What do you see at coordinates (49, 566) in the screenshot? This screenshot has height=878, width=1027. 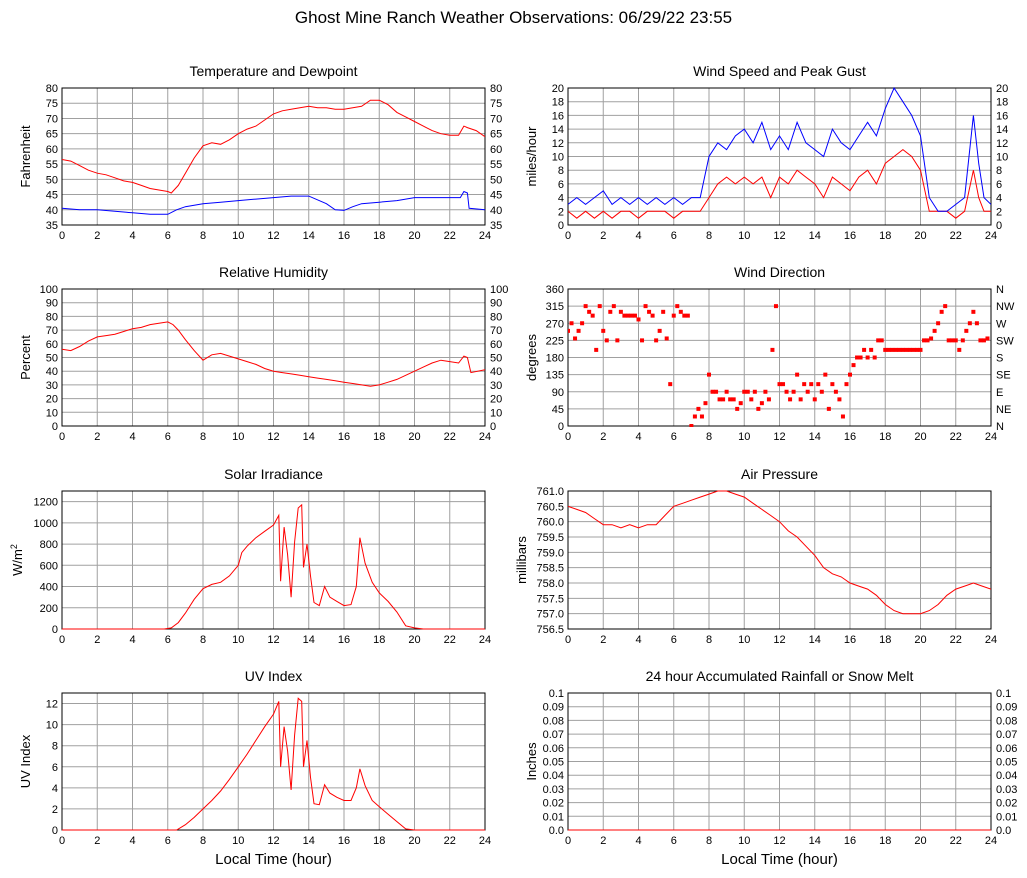 I see `y-tick-label: 600` at bounding box center [49, 566].